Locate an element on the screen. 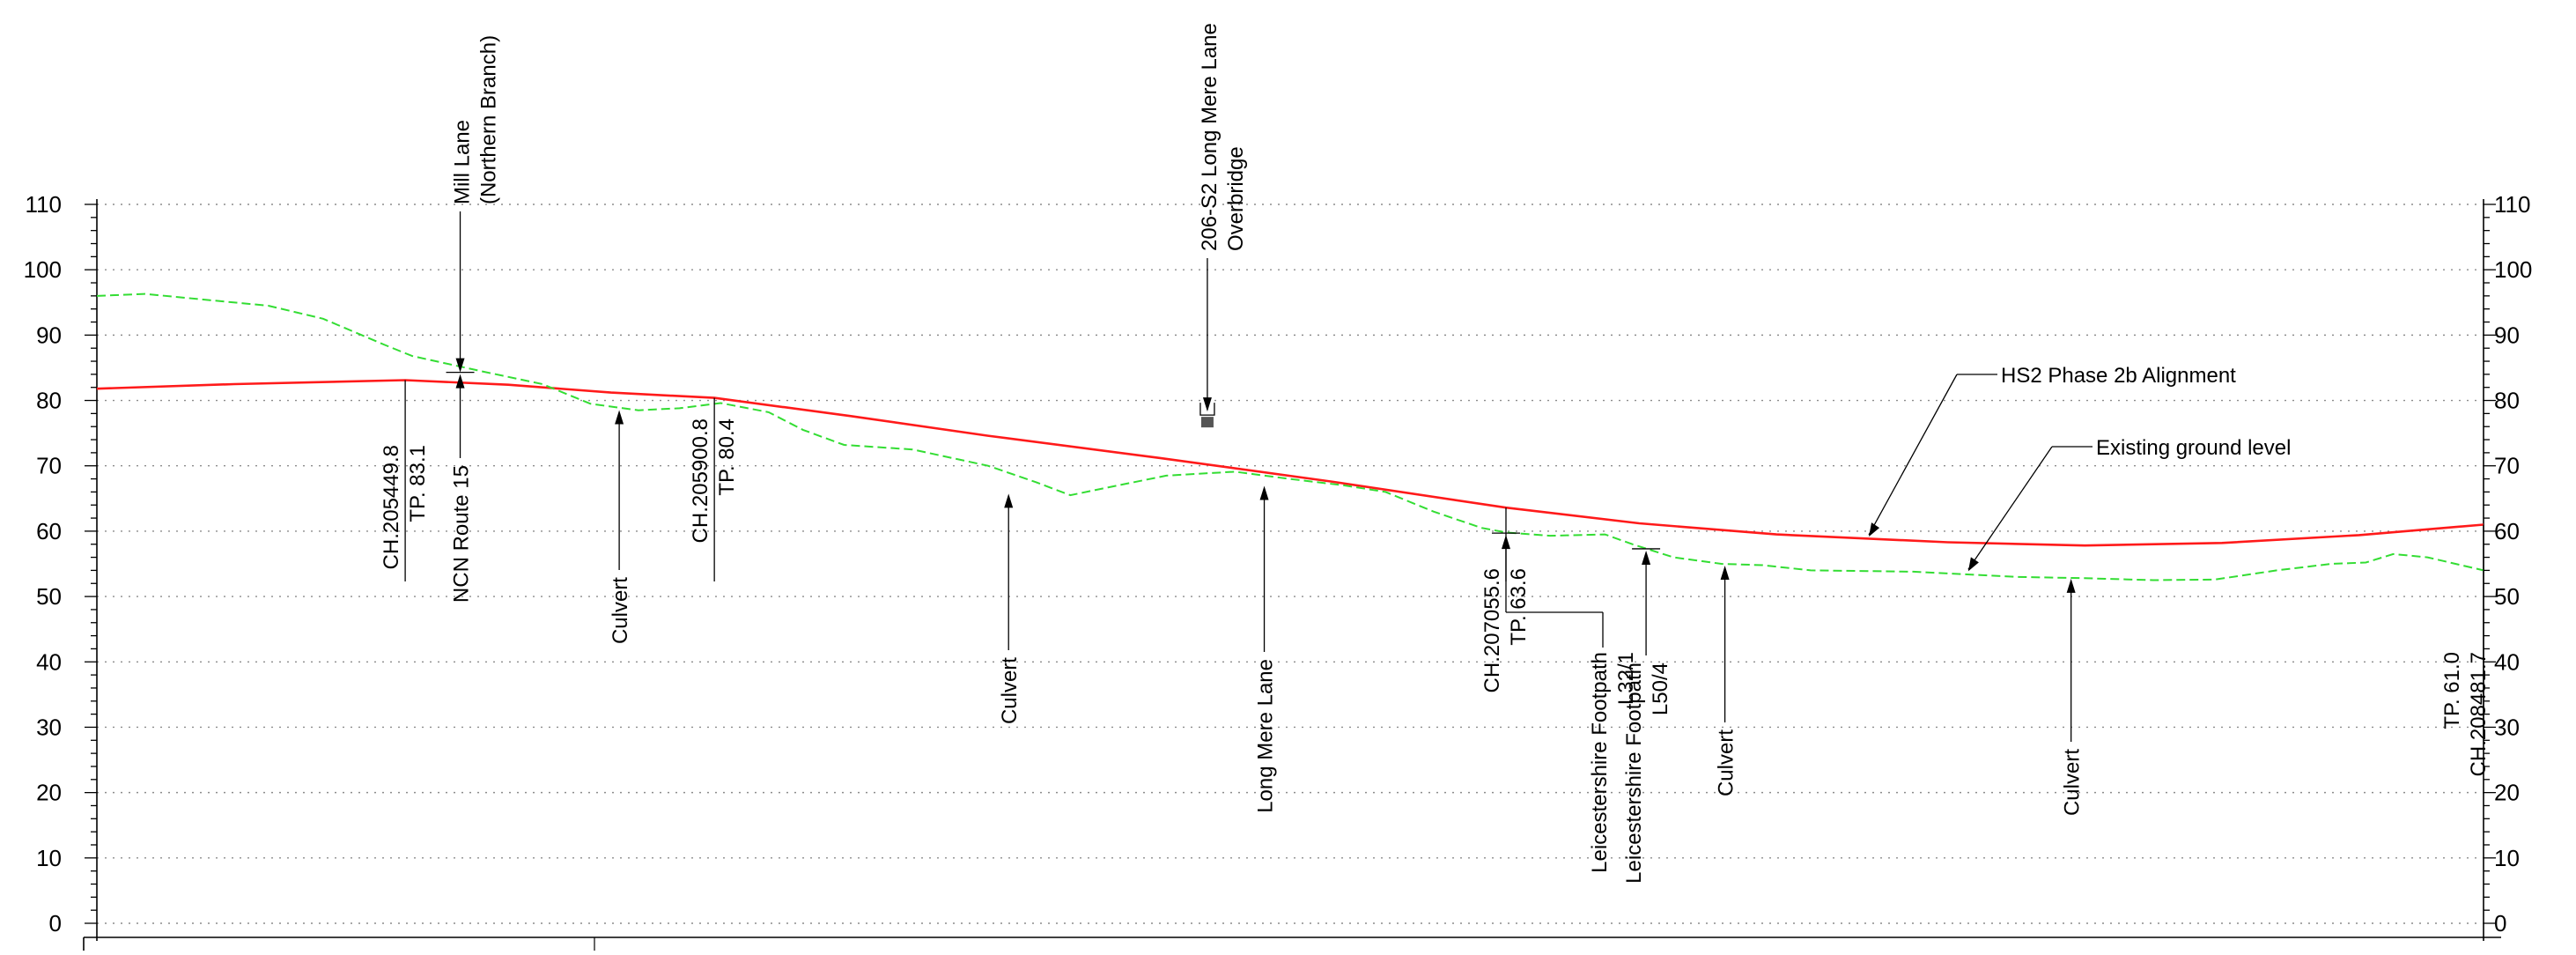  chainage-text: TP. 80.4 is located at coordinates (727, 457).